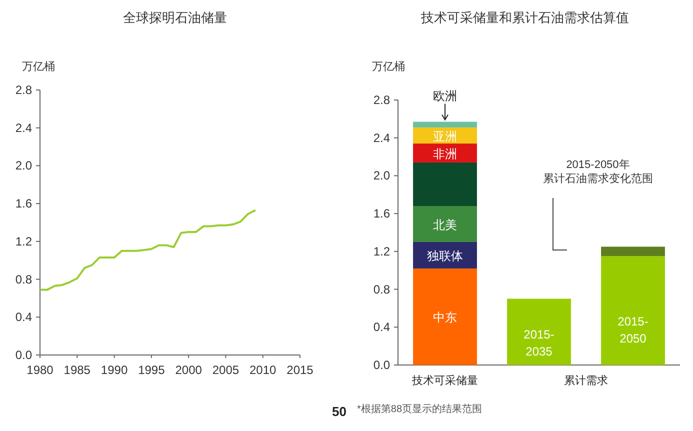 This screenshot has width=693, height=431. What do you see at coordinates (188, 370) in the screenshot?
I see `x-tick-label: 2000` at bounding box center [188, 370].